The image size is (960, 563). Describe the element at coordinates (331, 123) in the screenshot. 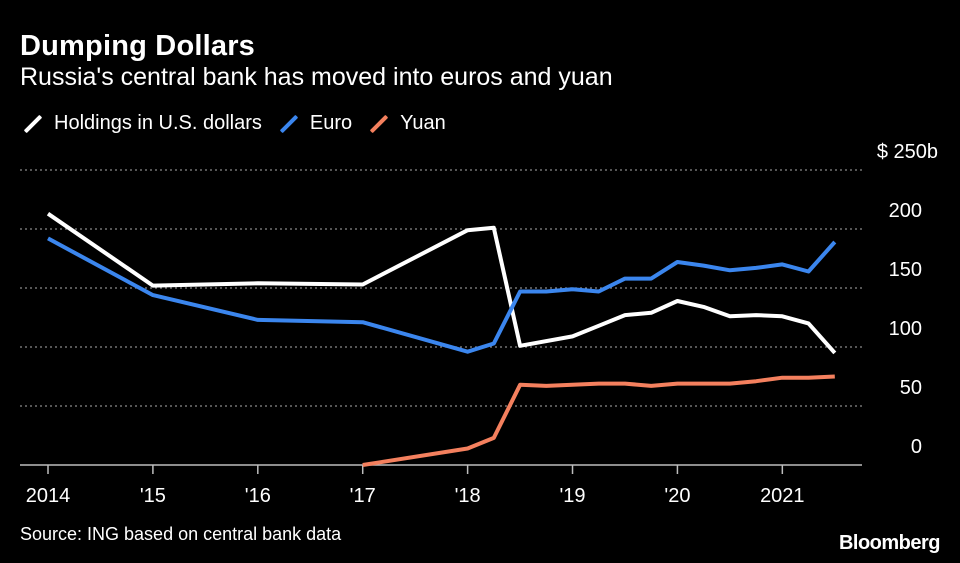

I see `legend-label-euro: Euro` at that location.